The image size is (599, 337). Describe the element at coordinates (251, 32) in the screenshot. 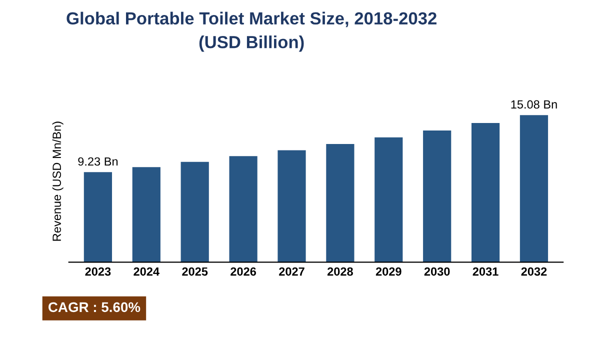

I see `chart-title: Global Portable Toilet Market Size, 2018-2032 (USD Billion)` at that location.